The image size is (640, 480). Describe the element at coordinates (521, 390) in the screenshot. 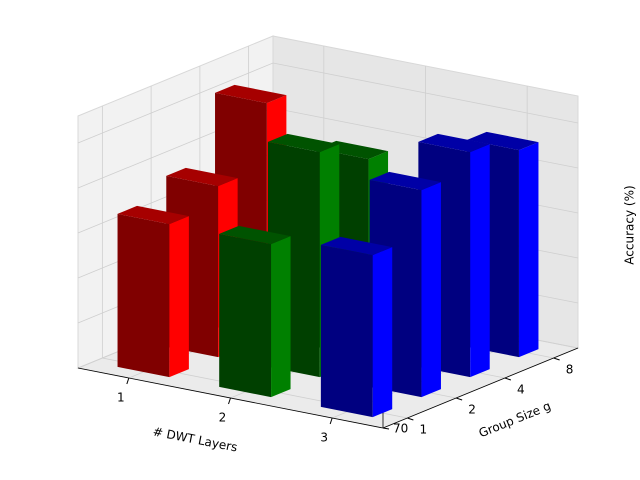

I see `y-tick-label: 4` at that location.